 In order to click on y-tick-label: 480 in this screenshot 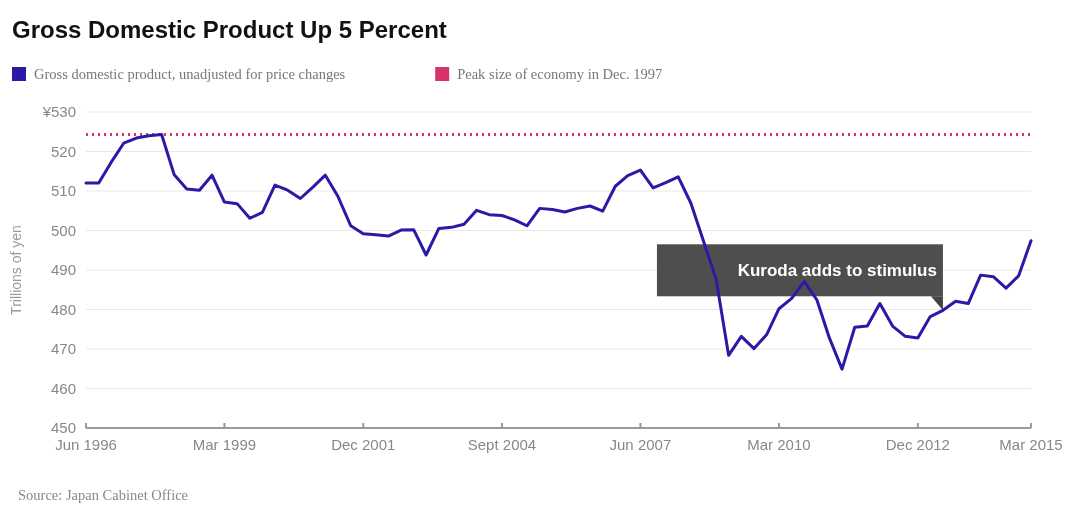, I will do `click(63, 309)`.